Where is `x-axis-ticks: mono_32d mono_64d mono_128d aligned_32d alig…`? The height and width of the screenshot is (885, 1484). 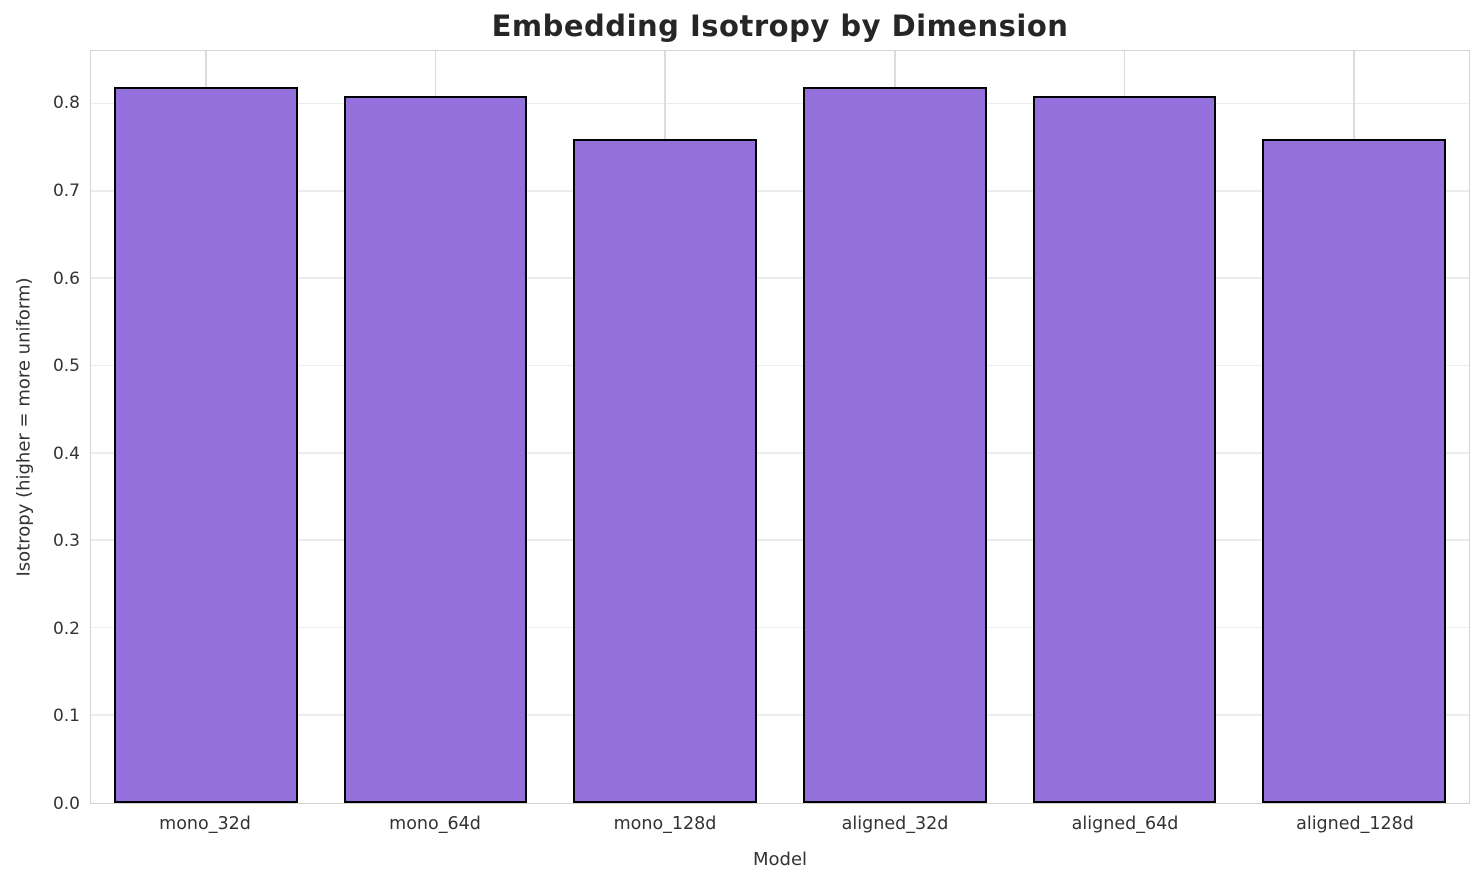
x-axis-ticks: mono_32d mono_64d mono_128d aligned_32d alig… is located at coordinates (780, 826).